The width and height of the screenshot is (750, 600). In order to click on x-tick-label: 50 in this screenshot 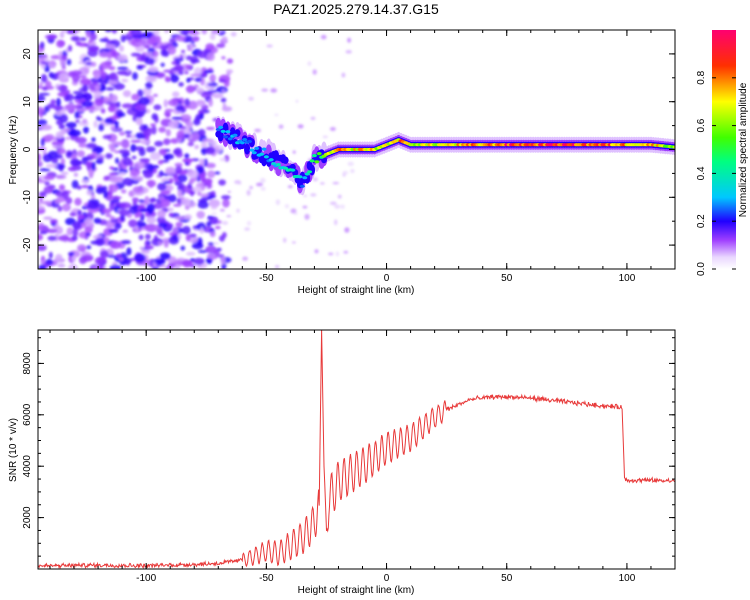, I will do `click(507, 578)`.